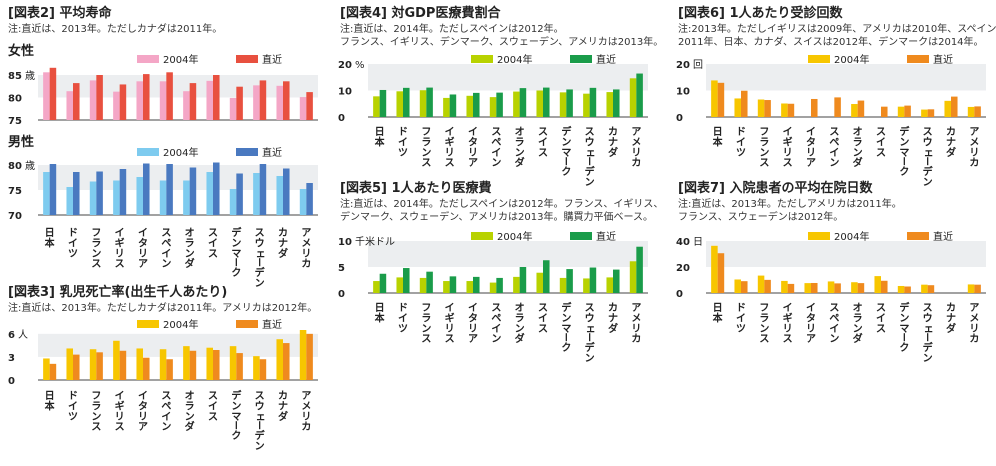 The image size is (996, 466). What do you see at coordinates (120, 417) in the screenshot?
I see `fig3-cat-3-char-2: リ` at bounding box center [120, 417].